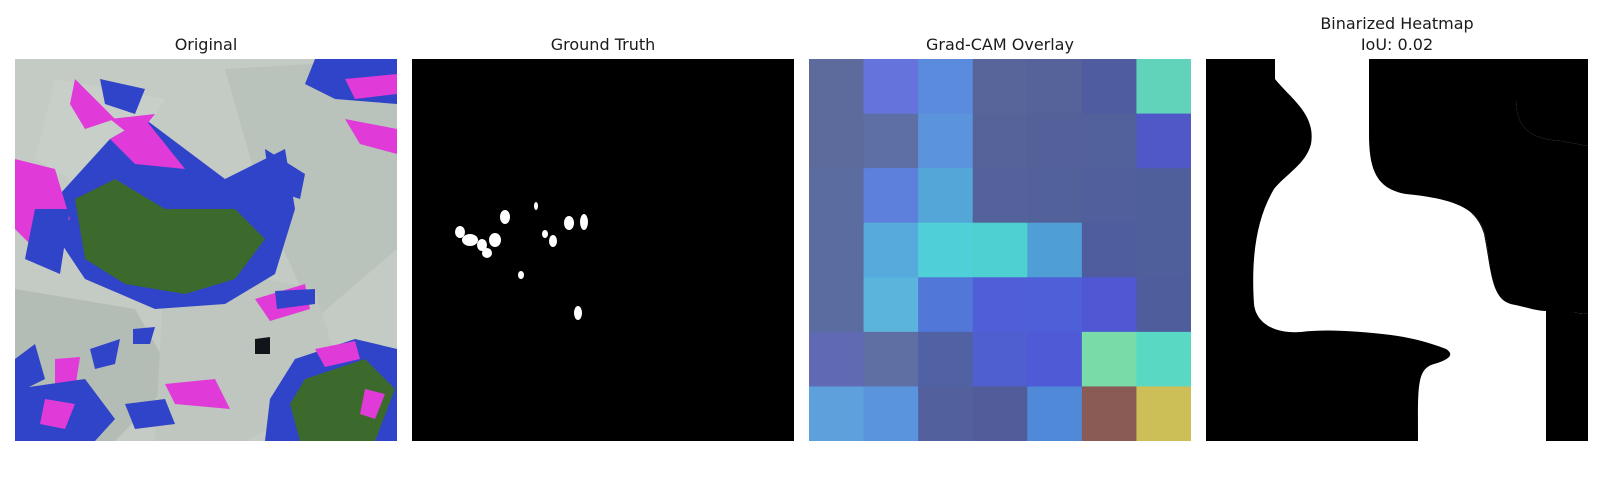 This screenshot has width=1600, height=500. I want to click on original-title: Original, so click(206, 44).